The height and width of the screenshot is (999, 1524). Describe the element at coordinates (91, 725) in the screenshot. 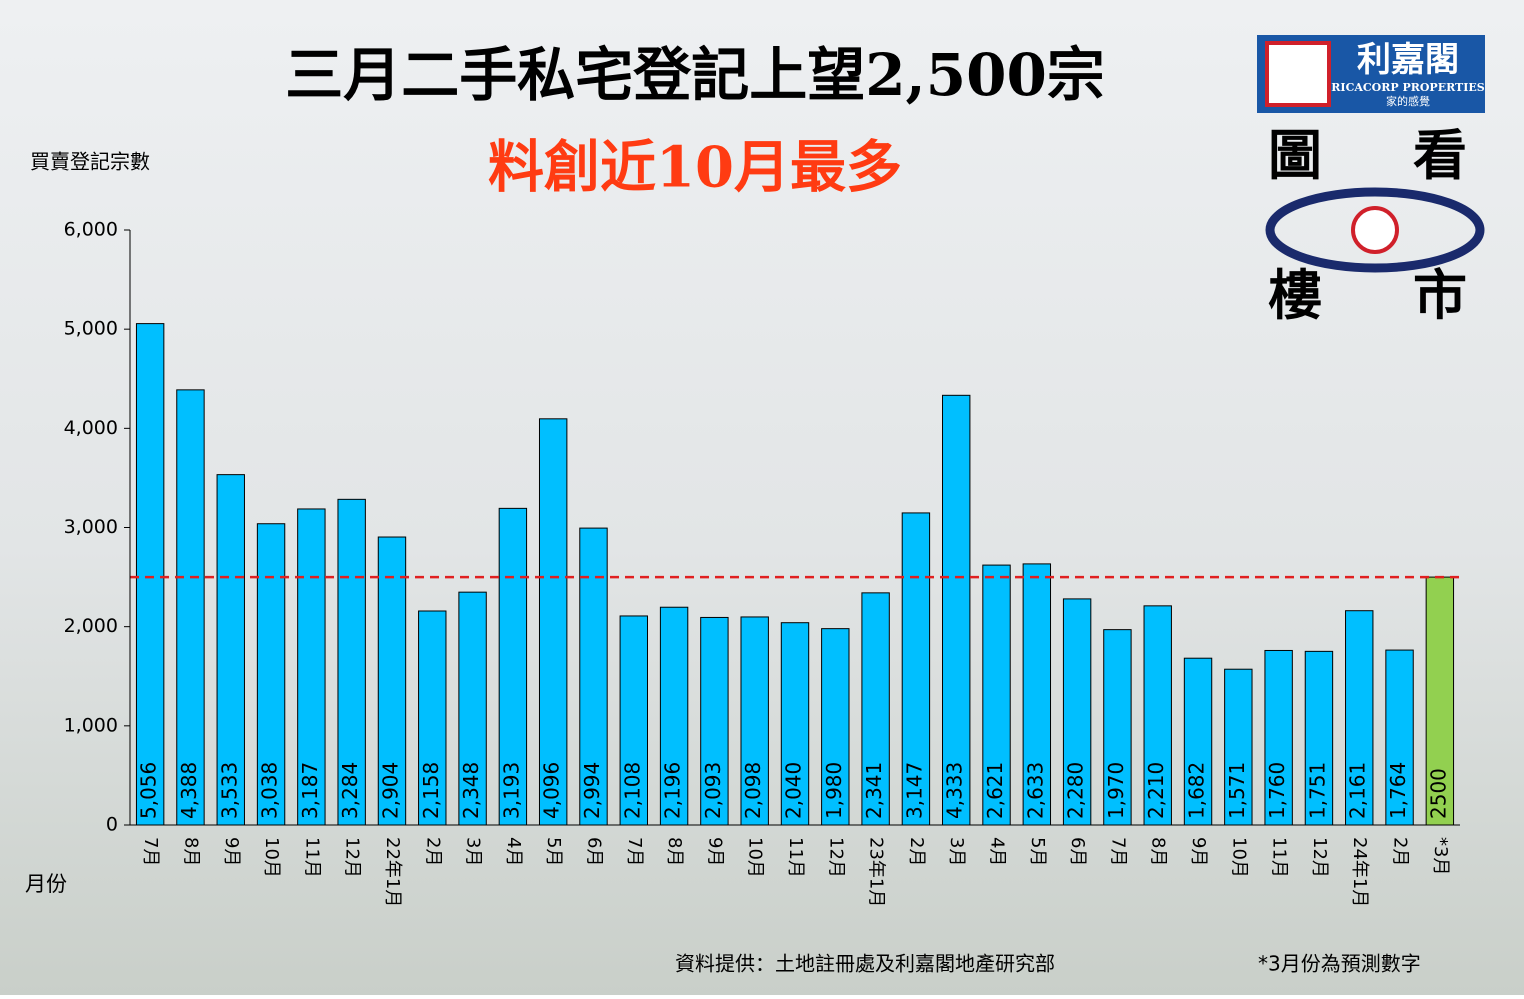

I see `y-tick-label: 1,000` at that location.